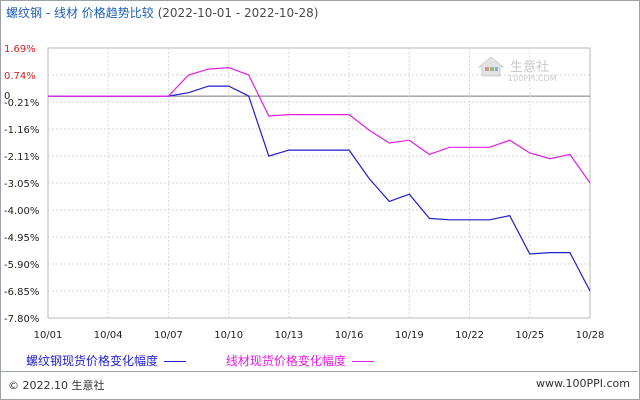 This screenshot has width=640, height=400. Describe the element at coordinates (80, 13) in the screenshot. I see `chart-title-text: 螺纹钢 - 线材 价格趋势比较` at that location.